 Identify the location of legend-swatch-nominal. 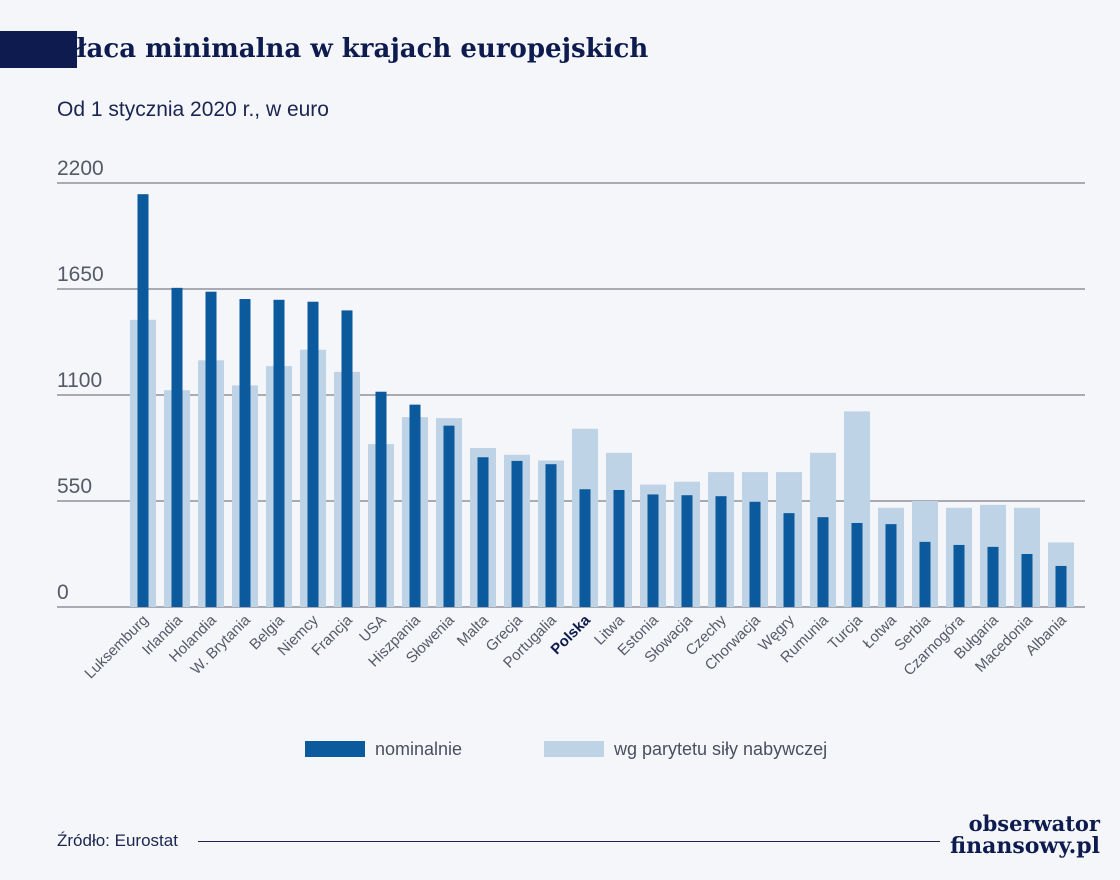
(335, 749).